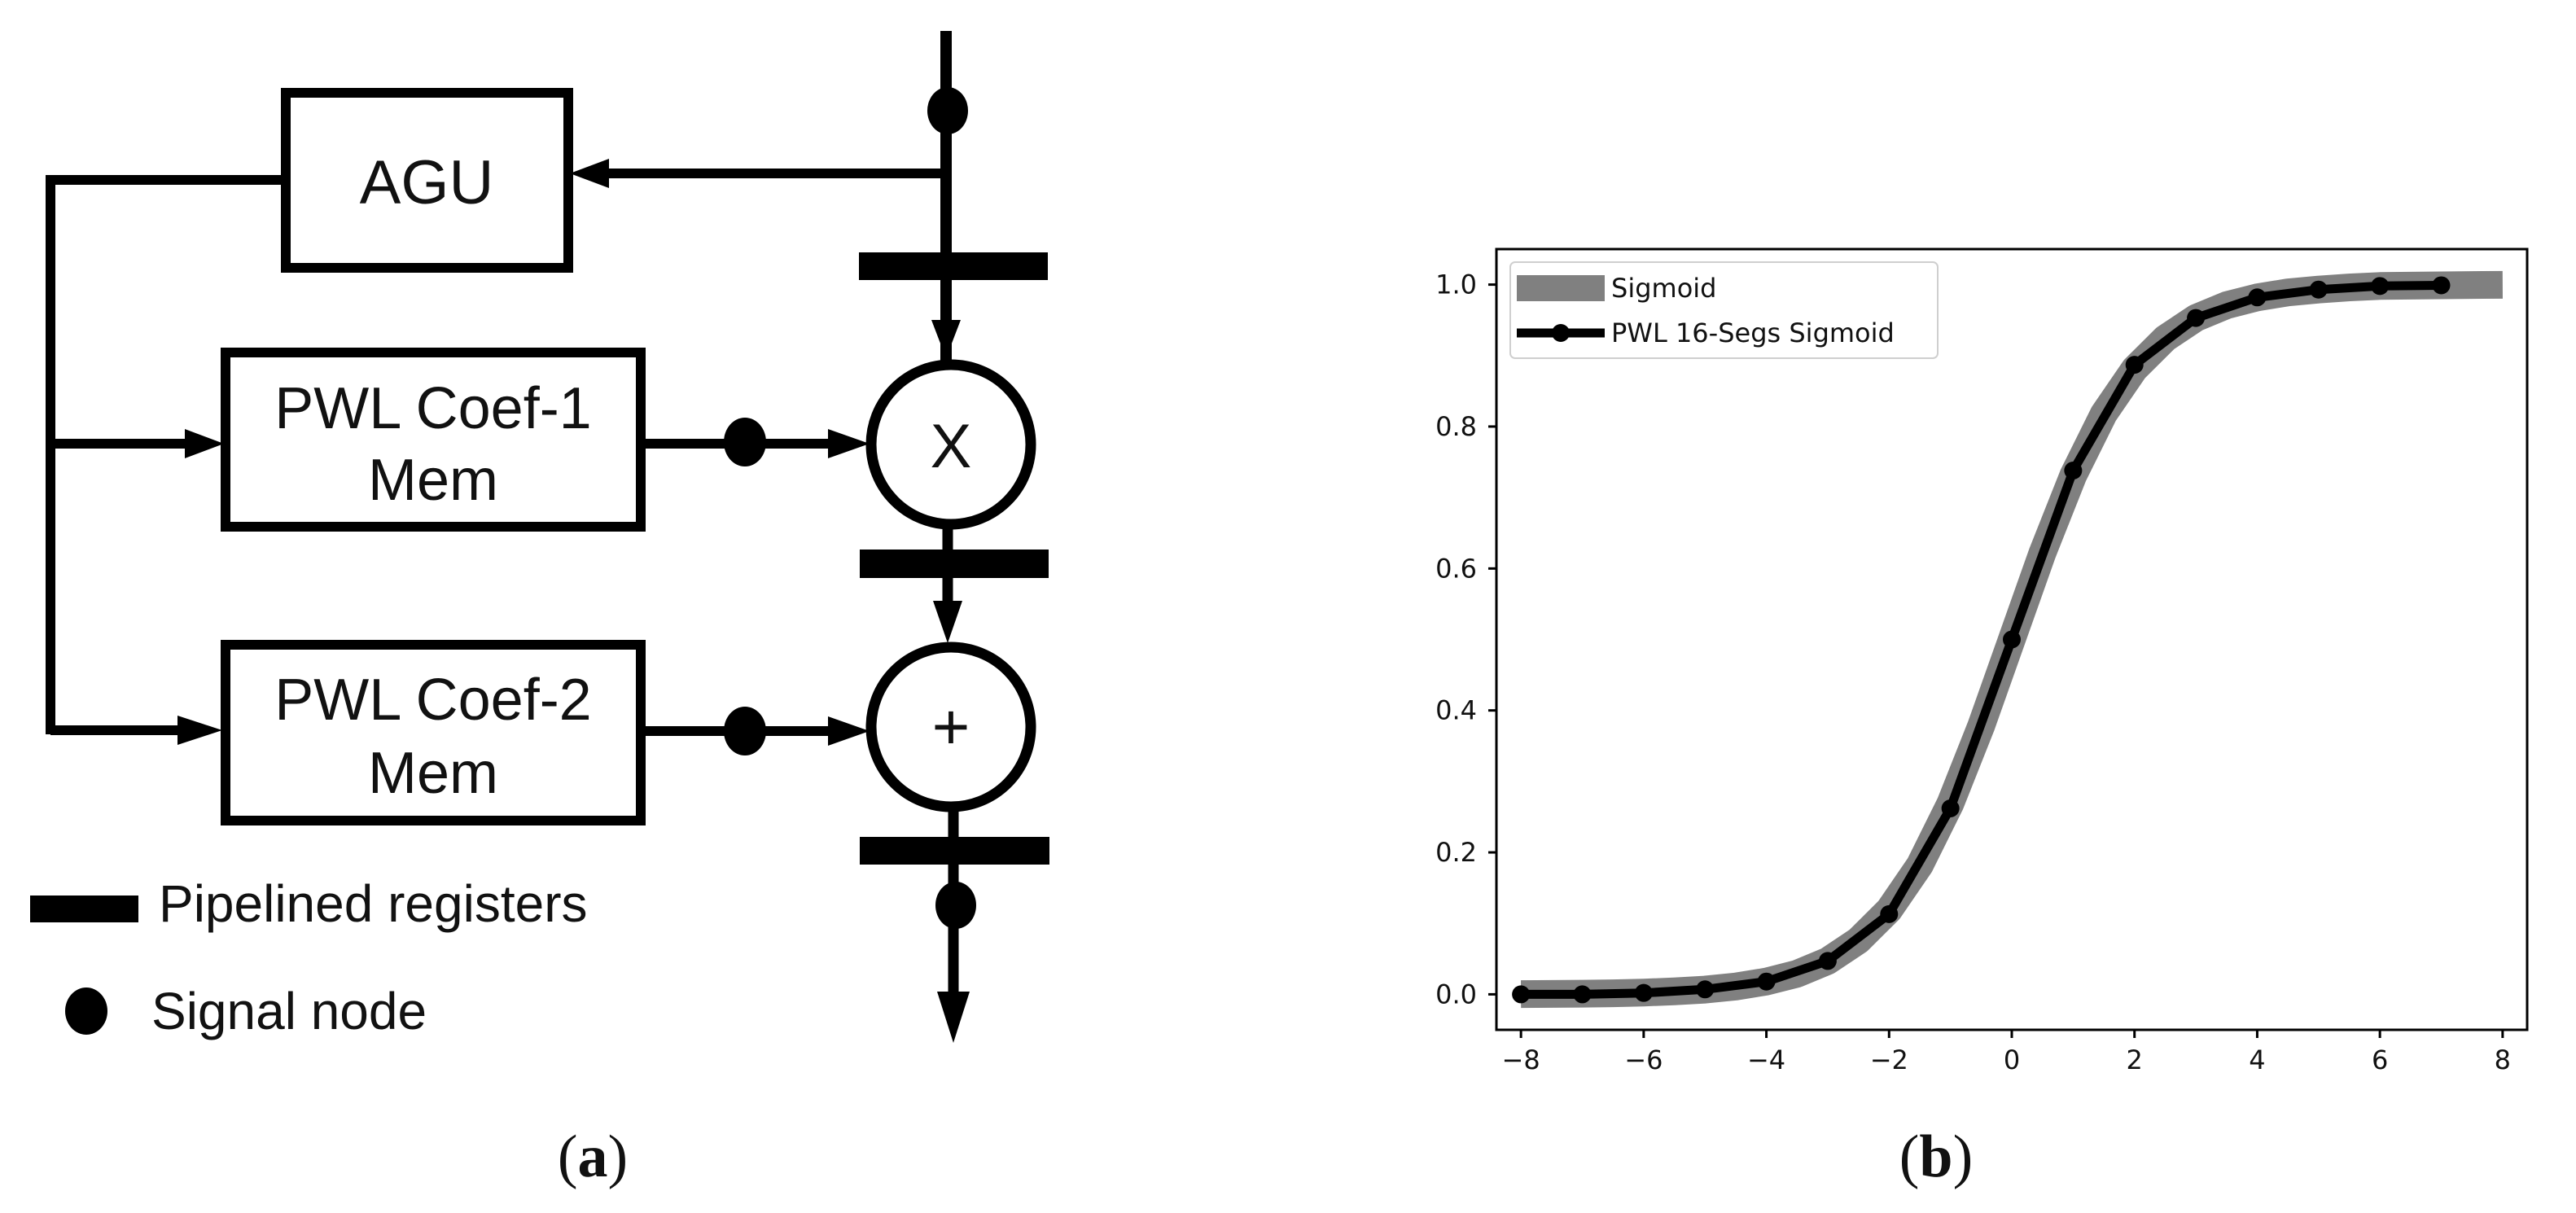  What do you see at coordinates (84, 909) in the screenshot?
I see `legend-register-swatch` at bounding box center [84, 909].